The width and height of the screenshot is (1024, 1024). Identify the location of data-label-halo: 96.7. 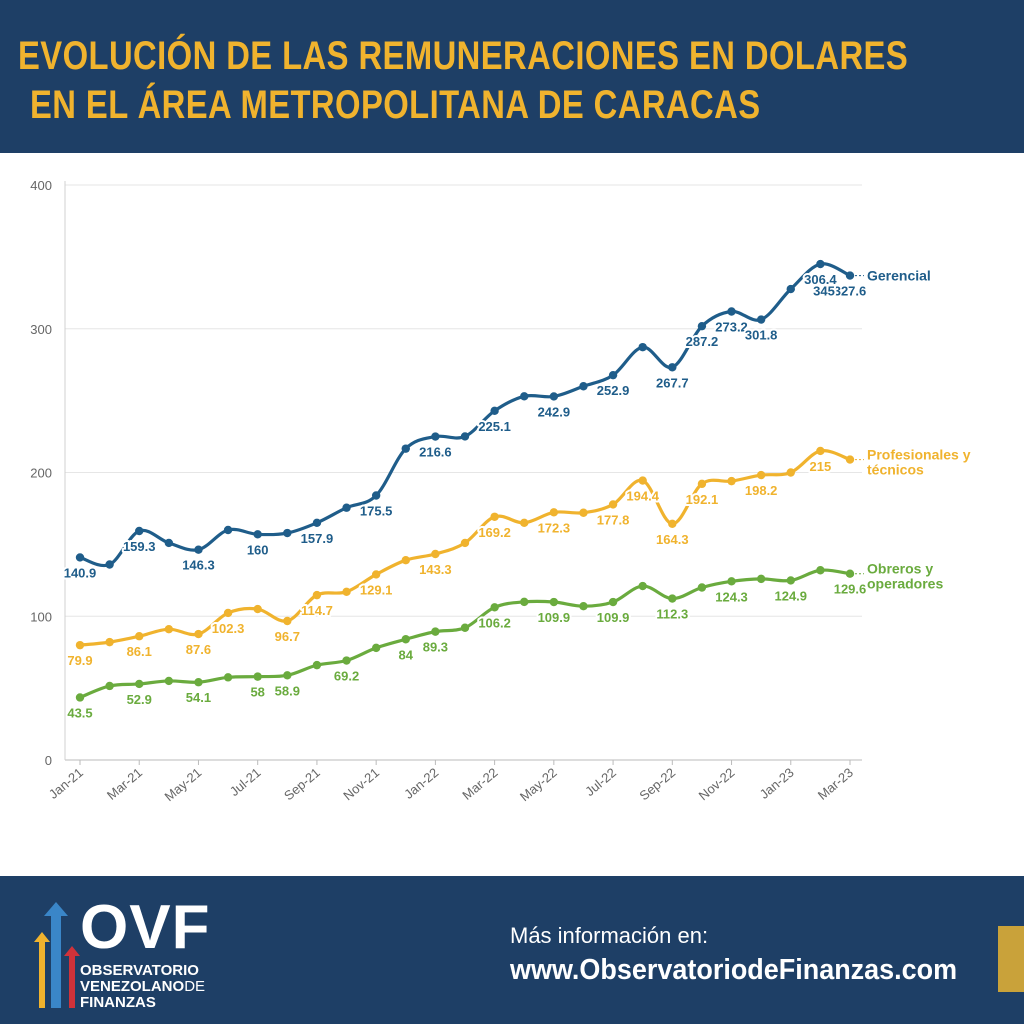
(287, 636).